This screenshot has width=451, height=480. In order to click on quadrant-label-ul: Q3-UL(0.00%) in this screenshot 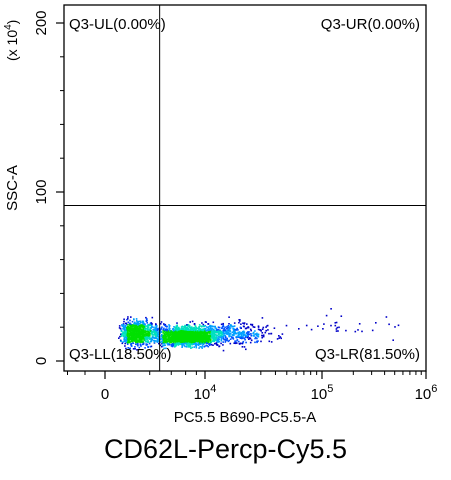, I will do `click(117, 24)`.